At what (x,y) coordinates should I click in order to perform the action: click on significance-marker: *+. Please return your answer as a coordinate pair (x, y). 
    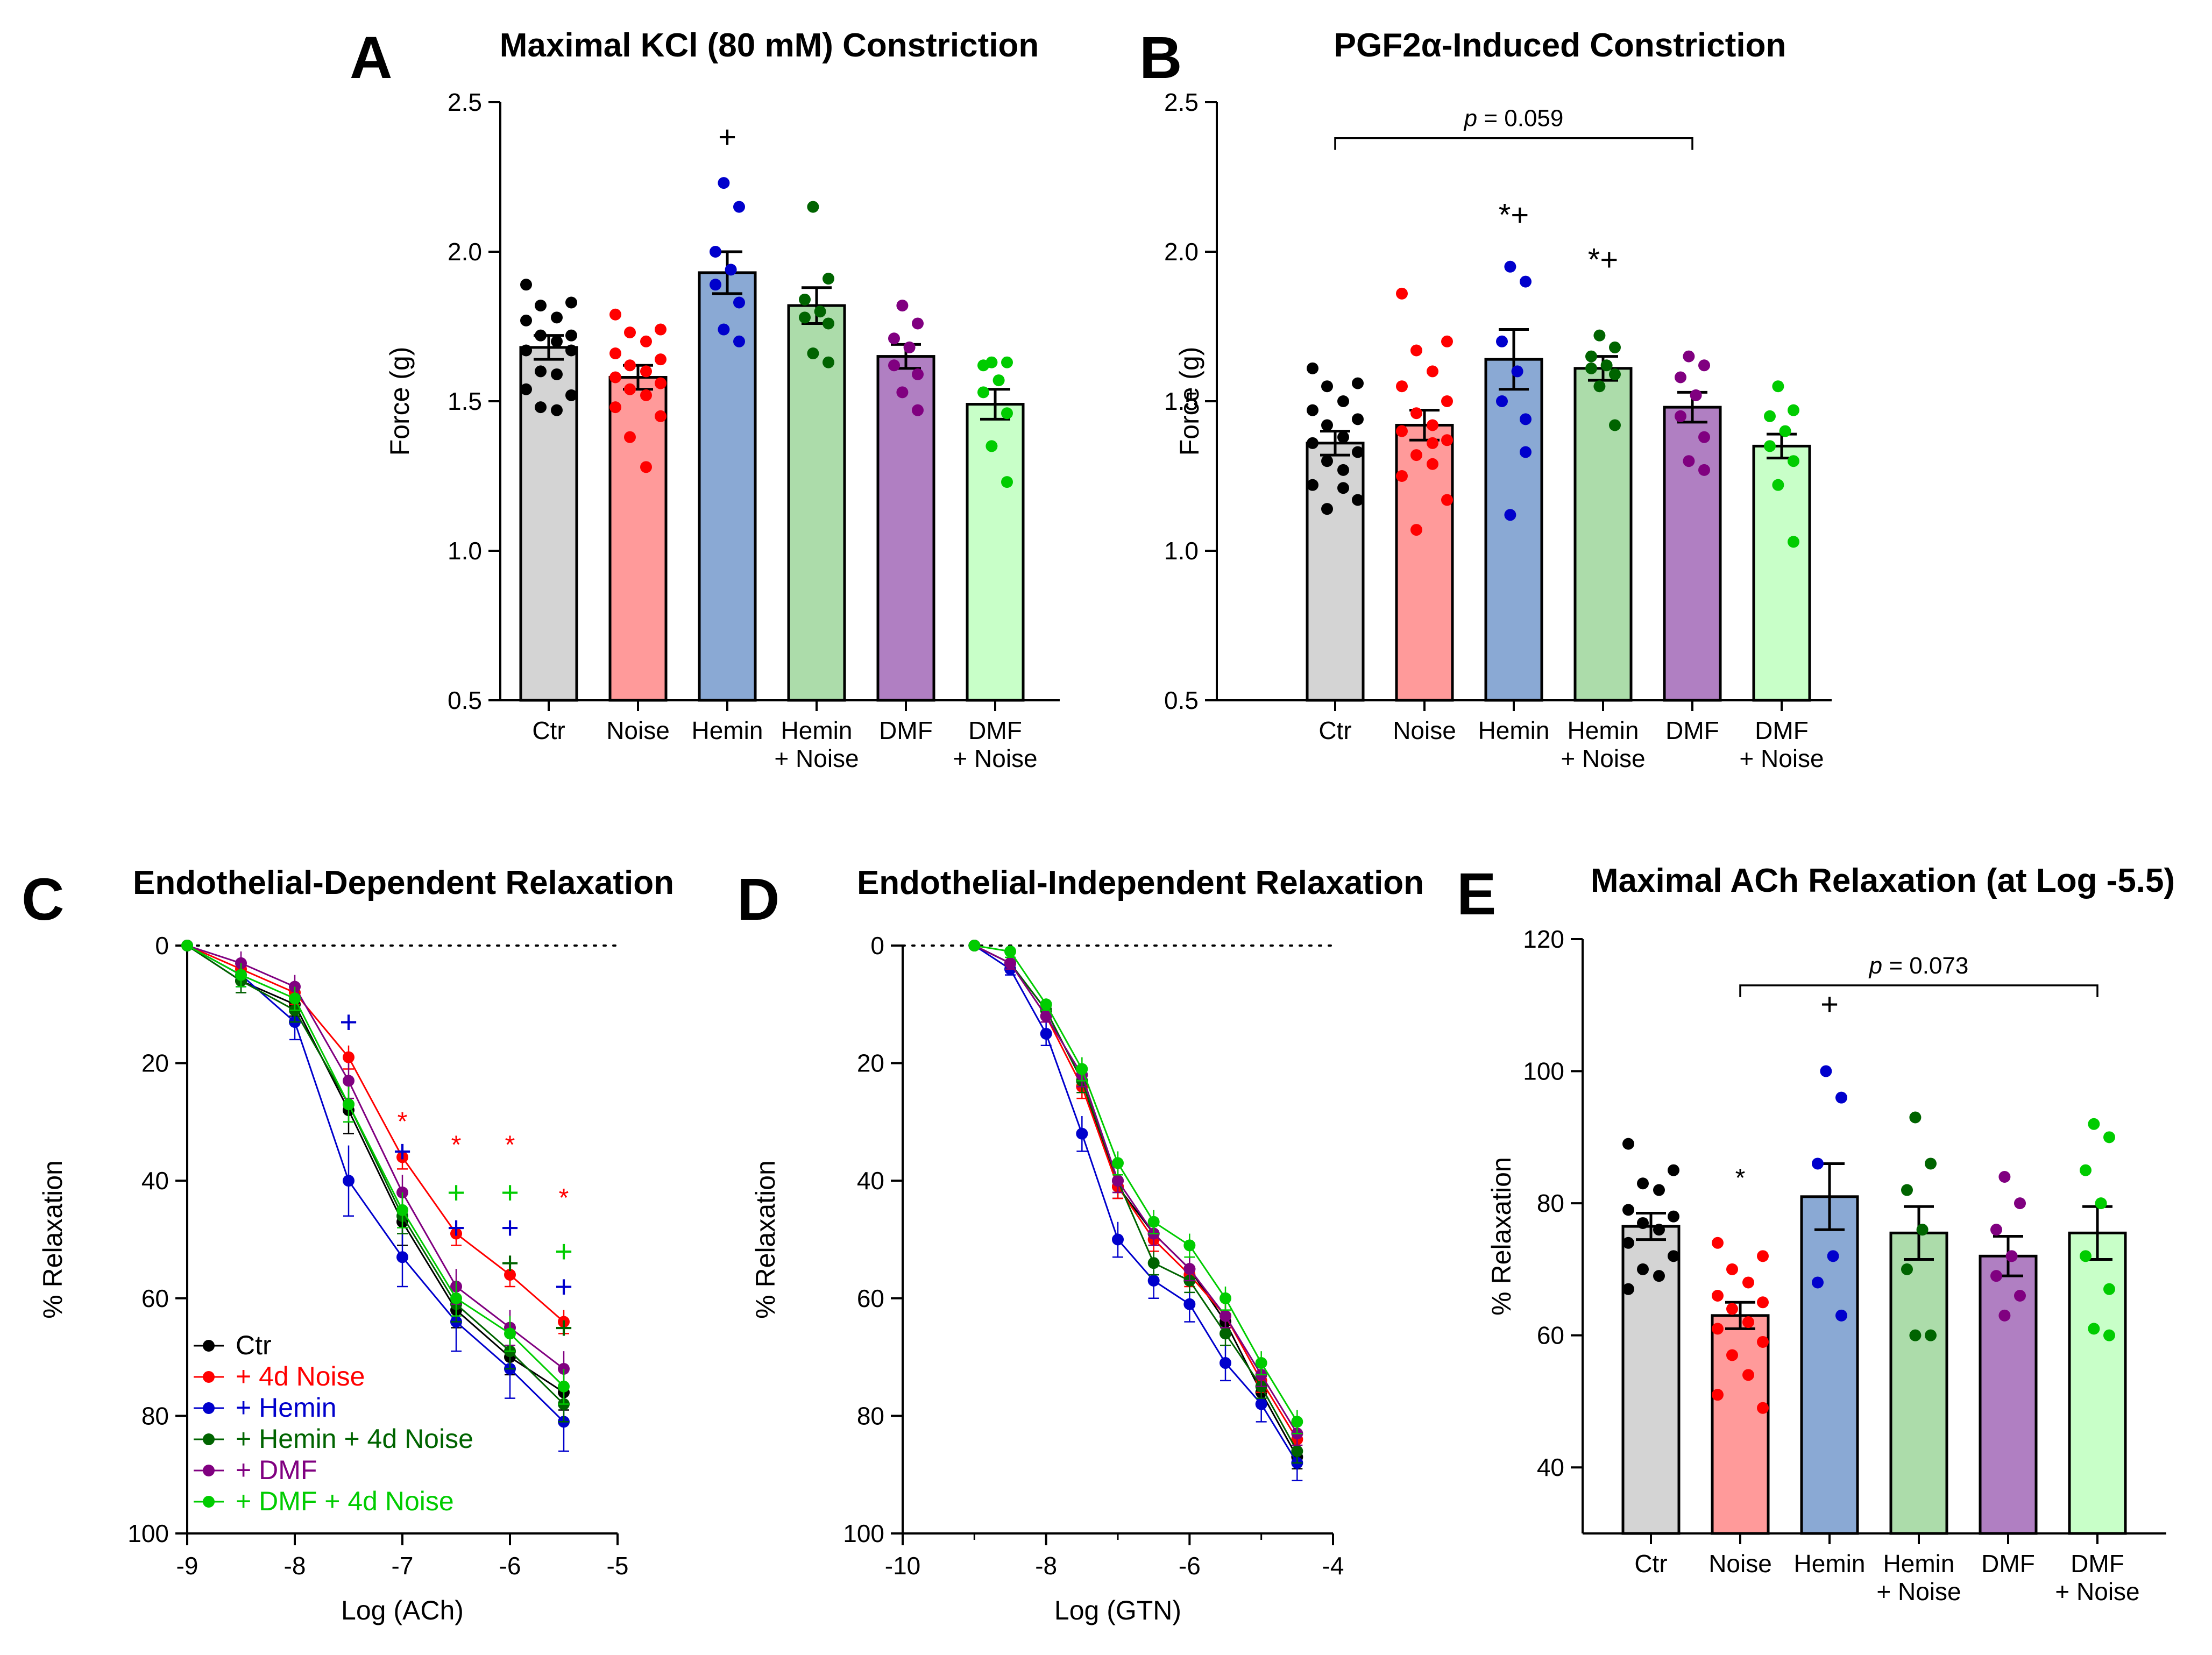
    Looking at the image, I should click on (1603, 260).